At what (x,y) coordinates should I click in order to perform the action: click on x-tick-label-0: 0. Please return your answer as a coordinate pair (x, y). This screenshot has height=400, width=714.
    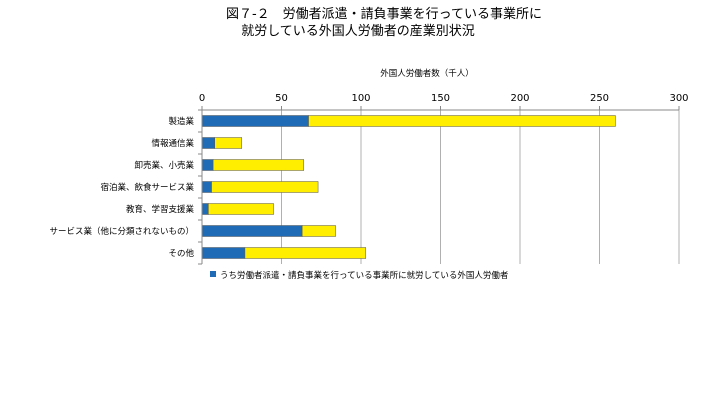
    Looking at the image, I should click on (202, 98).